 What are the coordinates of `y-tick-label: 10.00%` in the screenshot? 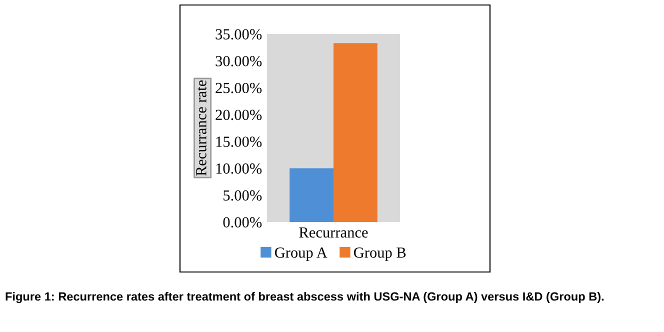 It's located at (239, 168).